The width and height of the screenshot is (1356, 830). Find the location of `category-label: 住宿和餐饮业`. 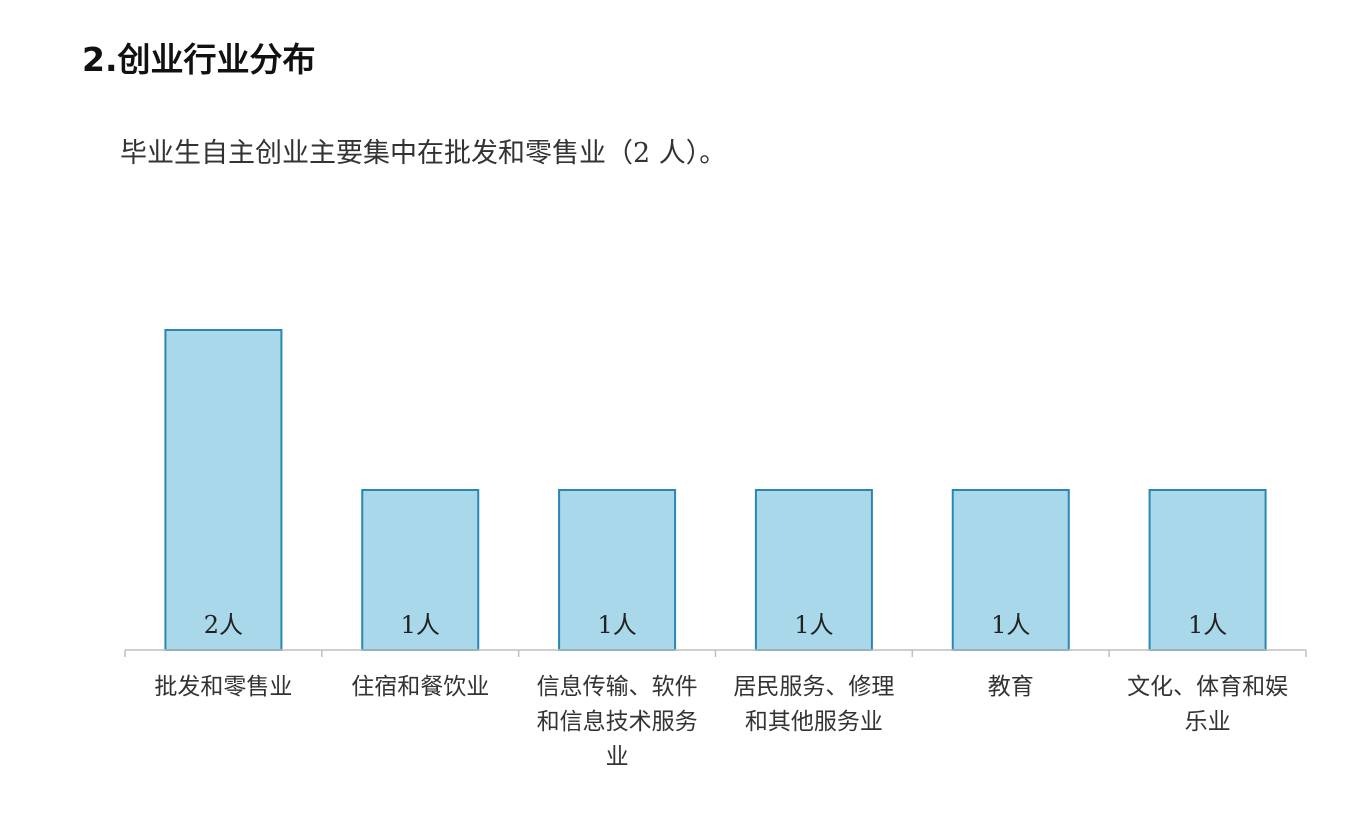

category-label: 住宿和餐饮业 is located at coordinates (420, 687).